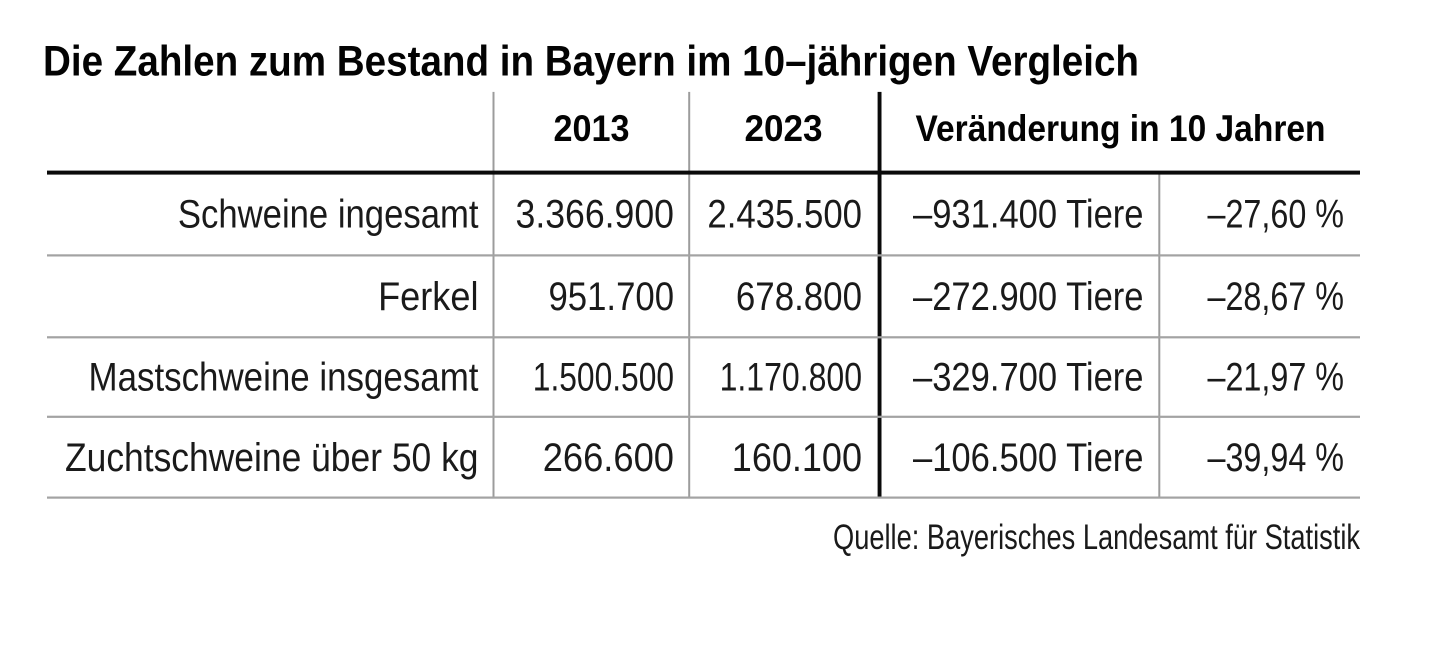 This screenshot has height=652, width=1440. I want to click on svg-text: 3.366.900, so click(595, 215).